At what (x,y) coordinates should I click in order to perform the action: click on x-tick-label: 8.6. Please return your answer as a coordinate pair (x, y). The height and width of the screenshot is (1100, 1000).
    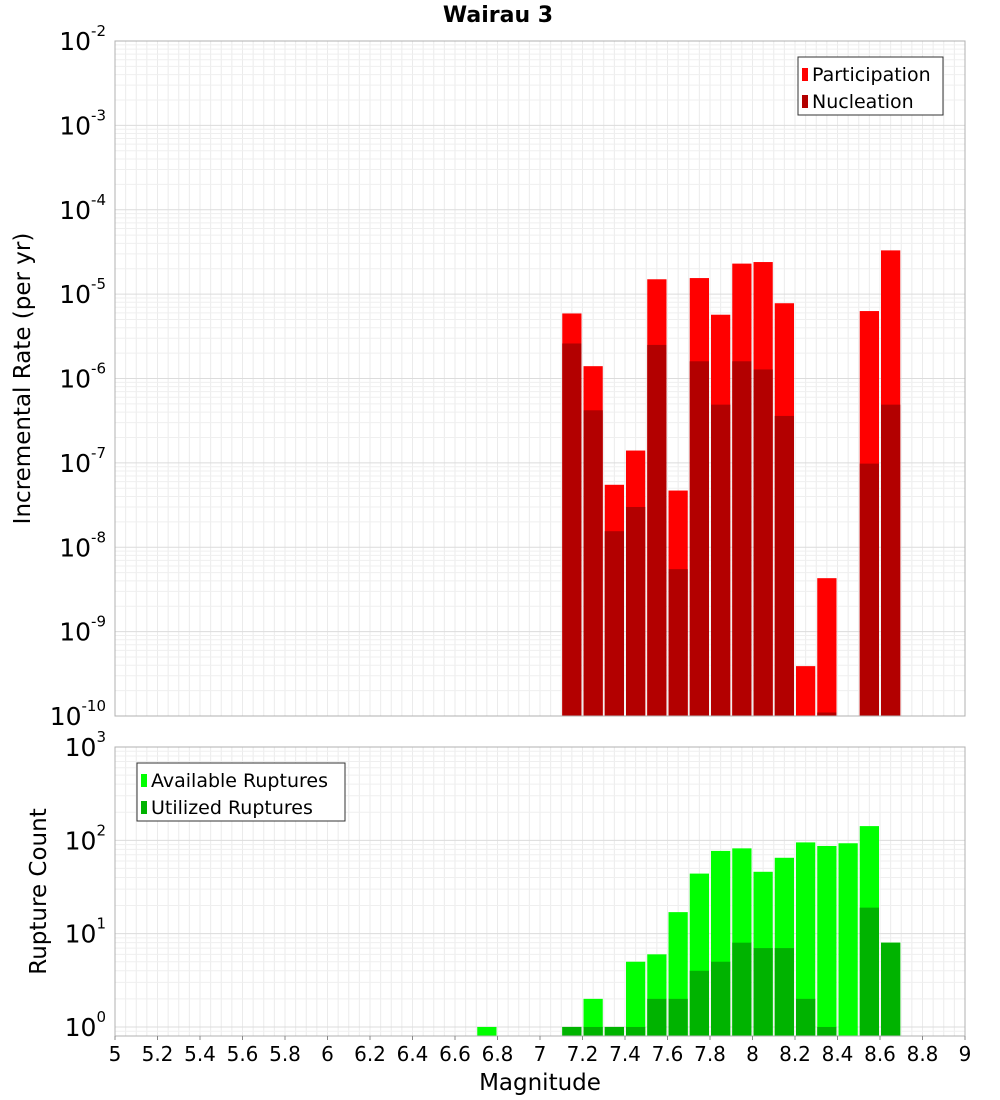
    Looking at the image, I should click on (880, 1054).